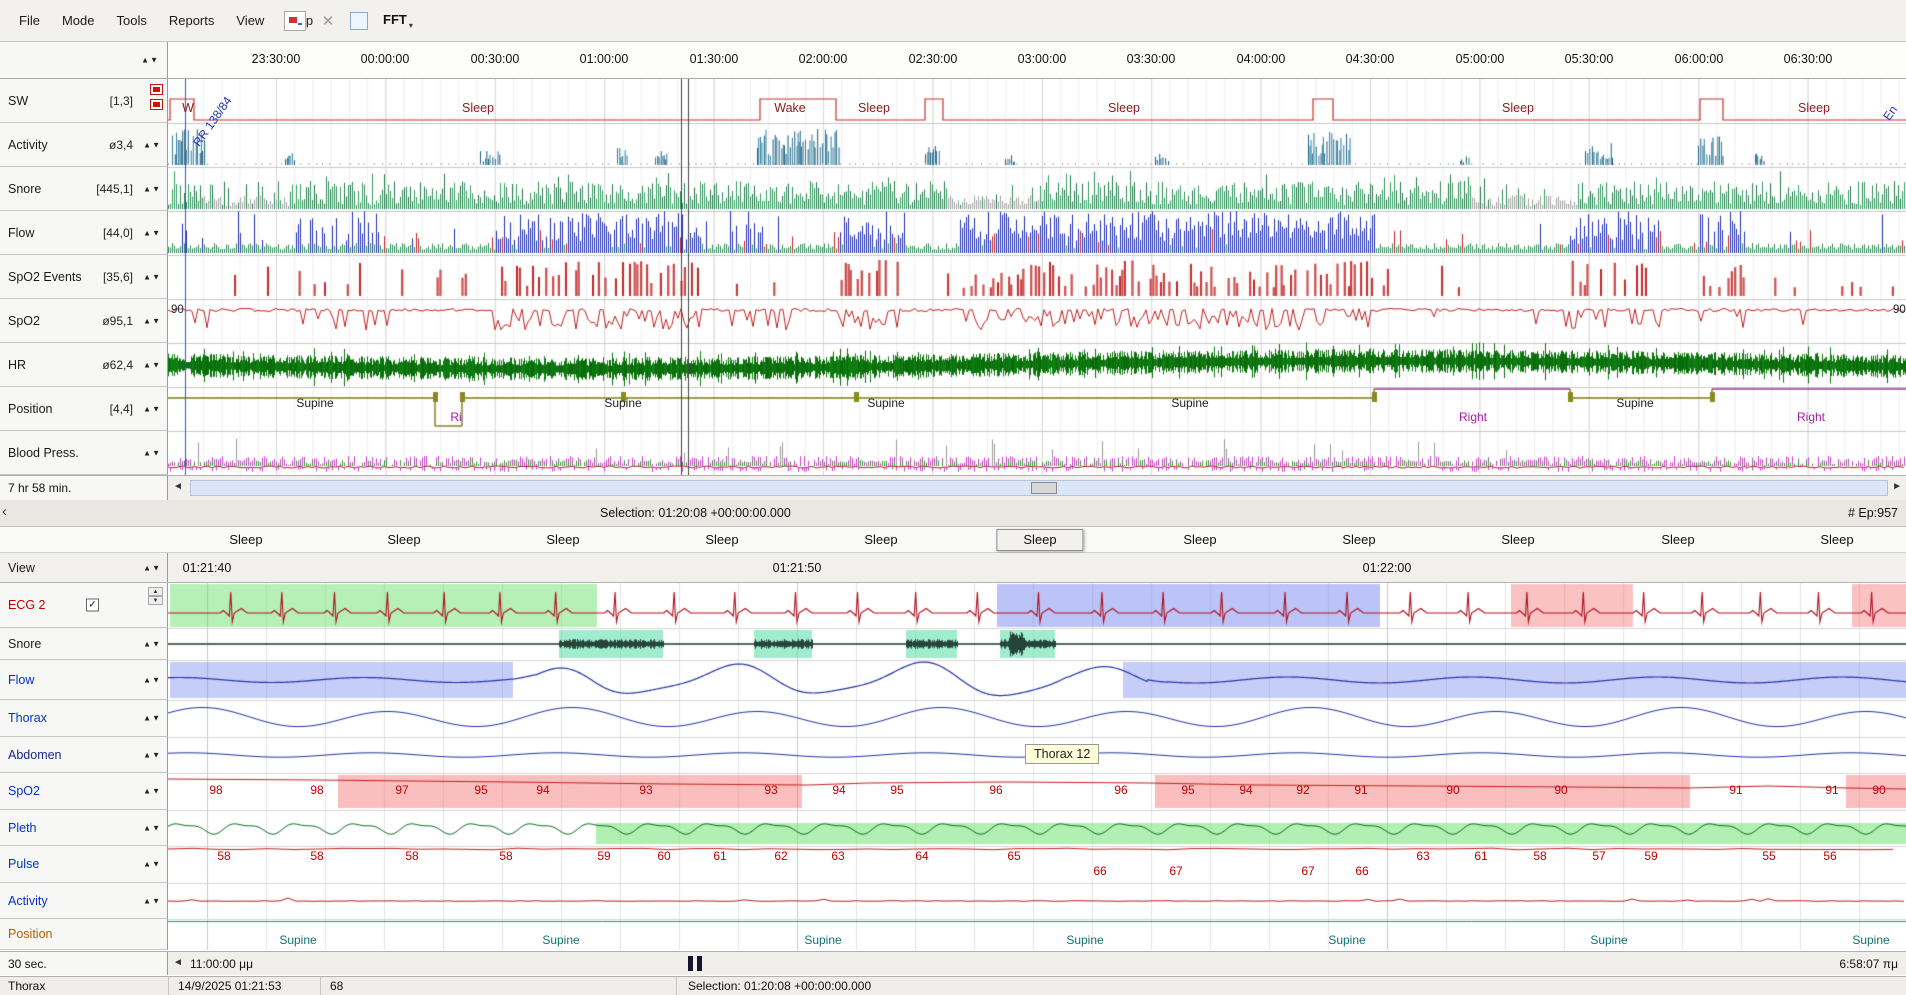 The height and width of the screenshot is (995, 1906). What do you see at coordinates (84, 755) in the screenshot?
I see `channel-row-abdomen: Abdomen ▲▼` at bounding box center [84, 755].